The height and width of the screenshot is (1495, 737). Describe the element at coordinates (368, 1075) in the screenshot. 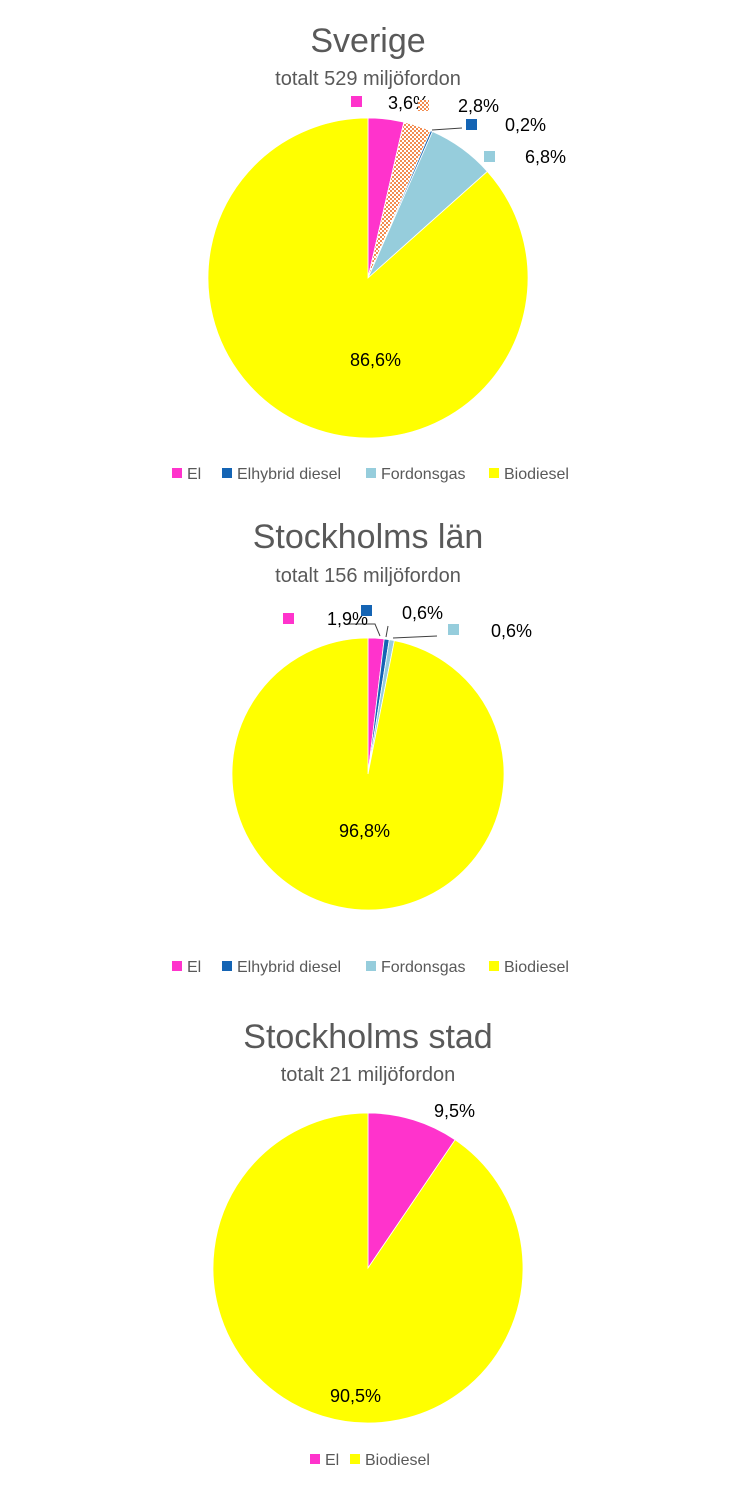

I see `chart-subtitle: totalt 21 miljöfordon` at that location.